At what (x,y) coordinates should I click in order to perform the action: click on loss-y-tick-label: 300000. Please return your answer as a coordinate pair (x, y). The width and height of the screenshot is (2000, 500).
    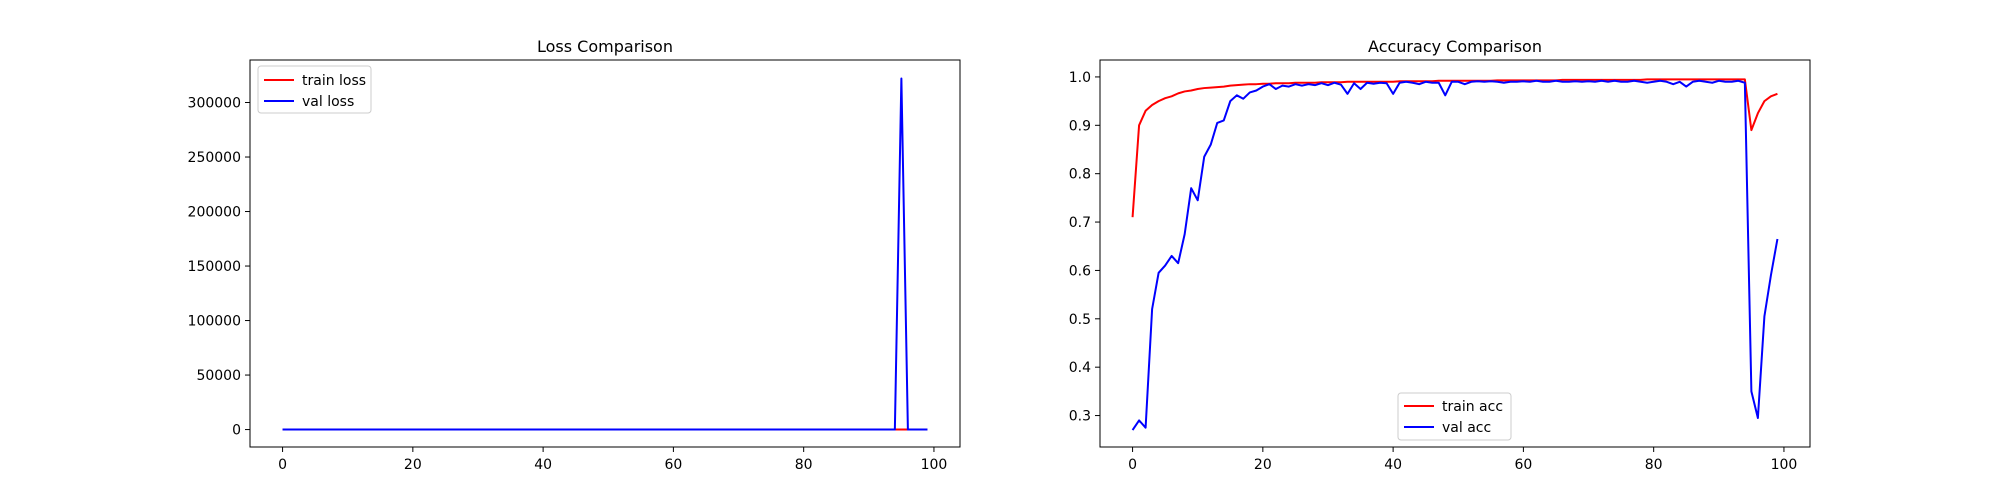
    Looking at the image, I should click on (214, 104).